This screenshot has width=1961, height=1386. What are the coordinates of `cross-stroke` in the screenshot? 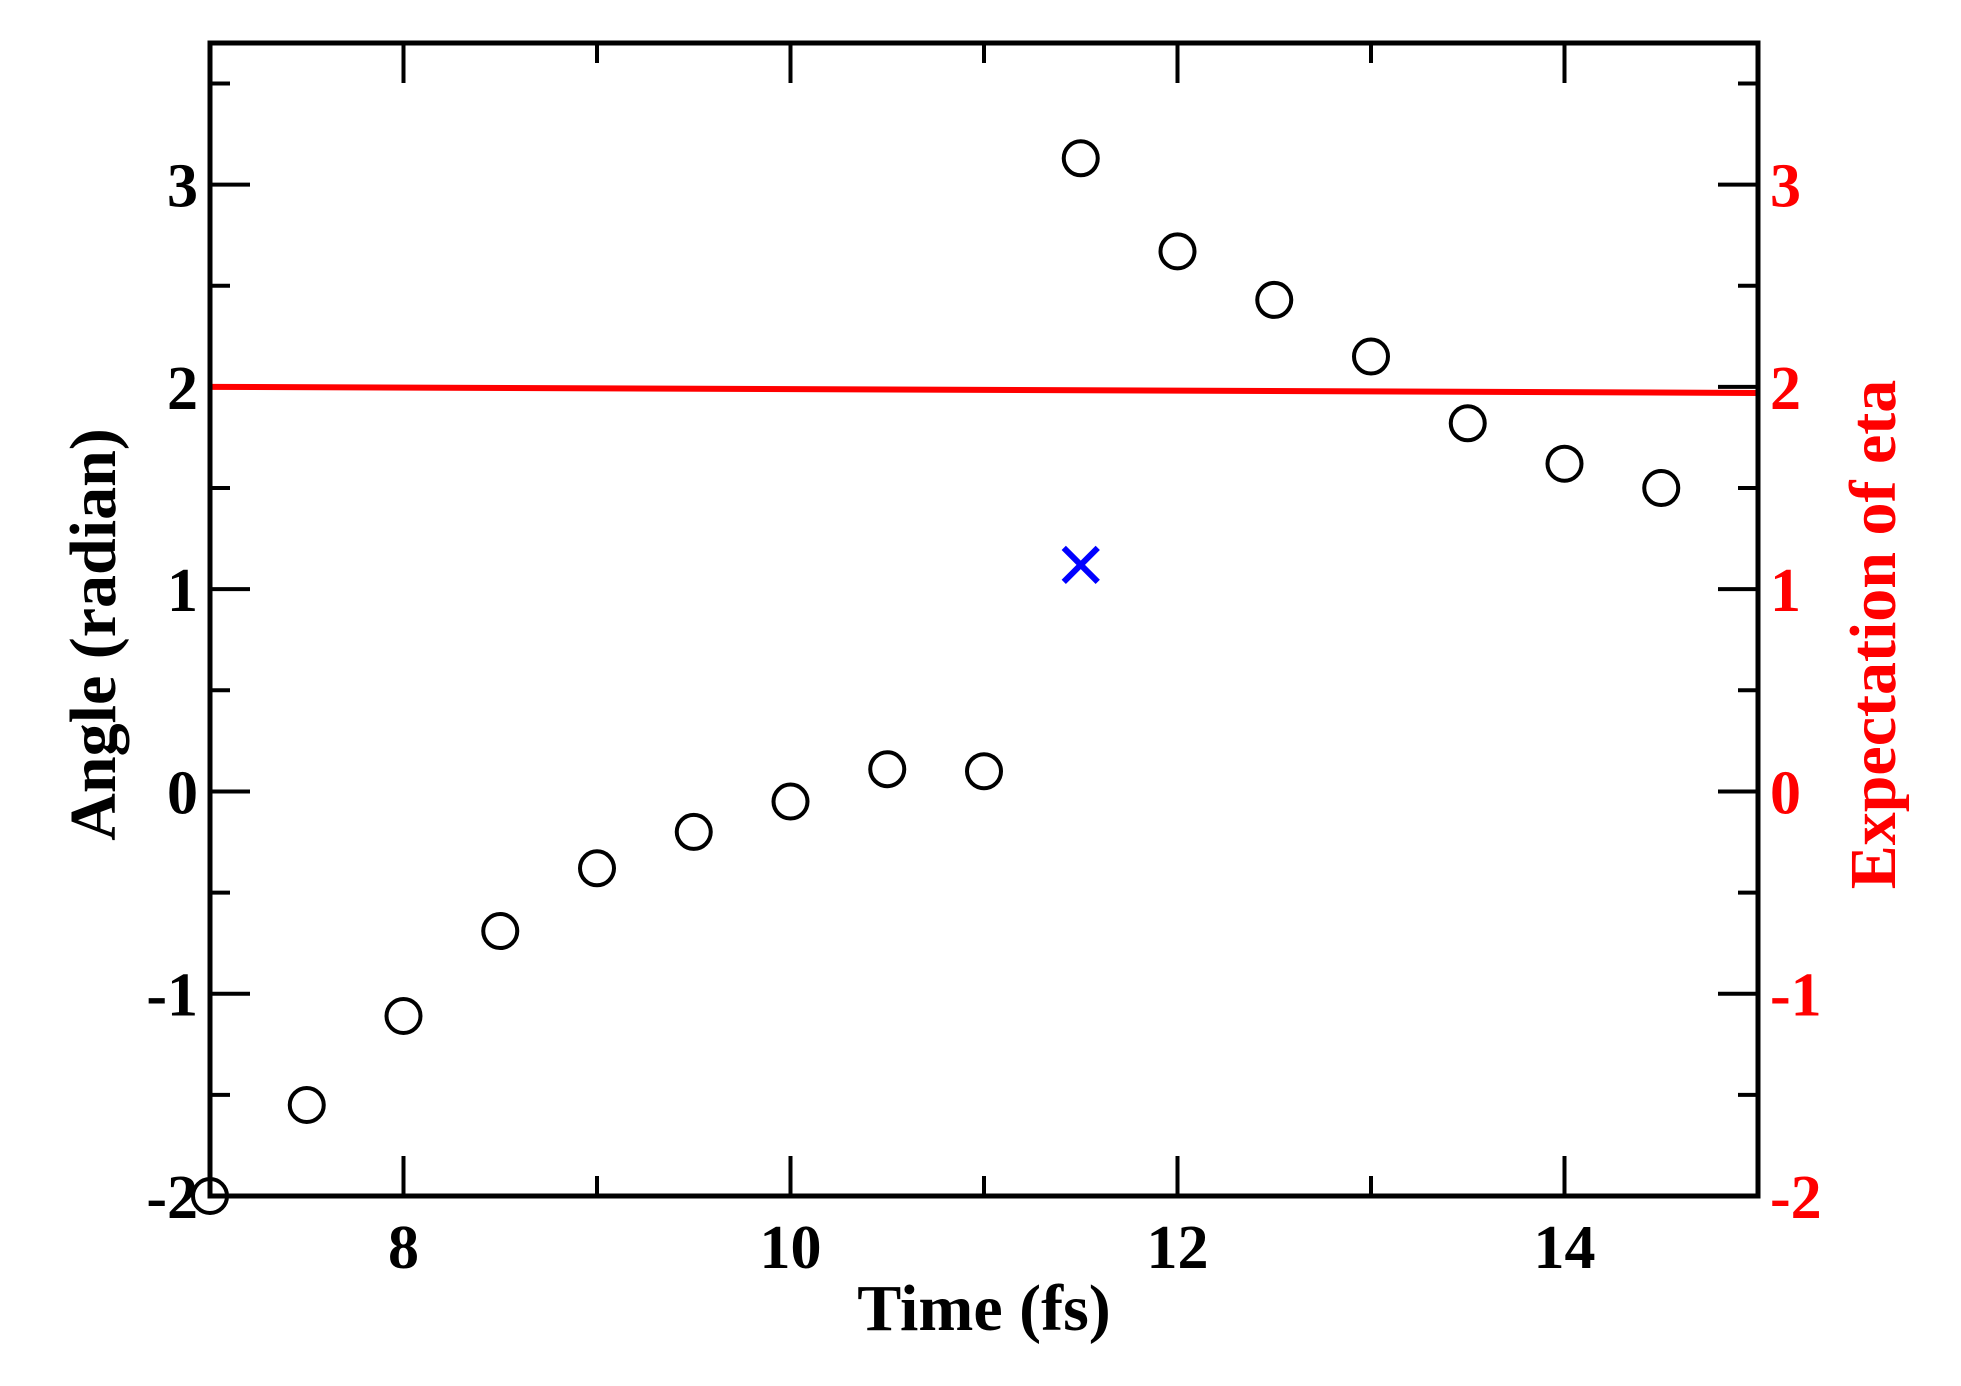 It's located at (1080, 565).